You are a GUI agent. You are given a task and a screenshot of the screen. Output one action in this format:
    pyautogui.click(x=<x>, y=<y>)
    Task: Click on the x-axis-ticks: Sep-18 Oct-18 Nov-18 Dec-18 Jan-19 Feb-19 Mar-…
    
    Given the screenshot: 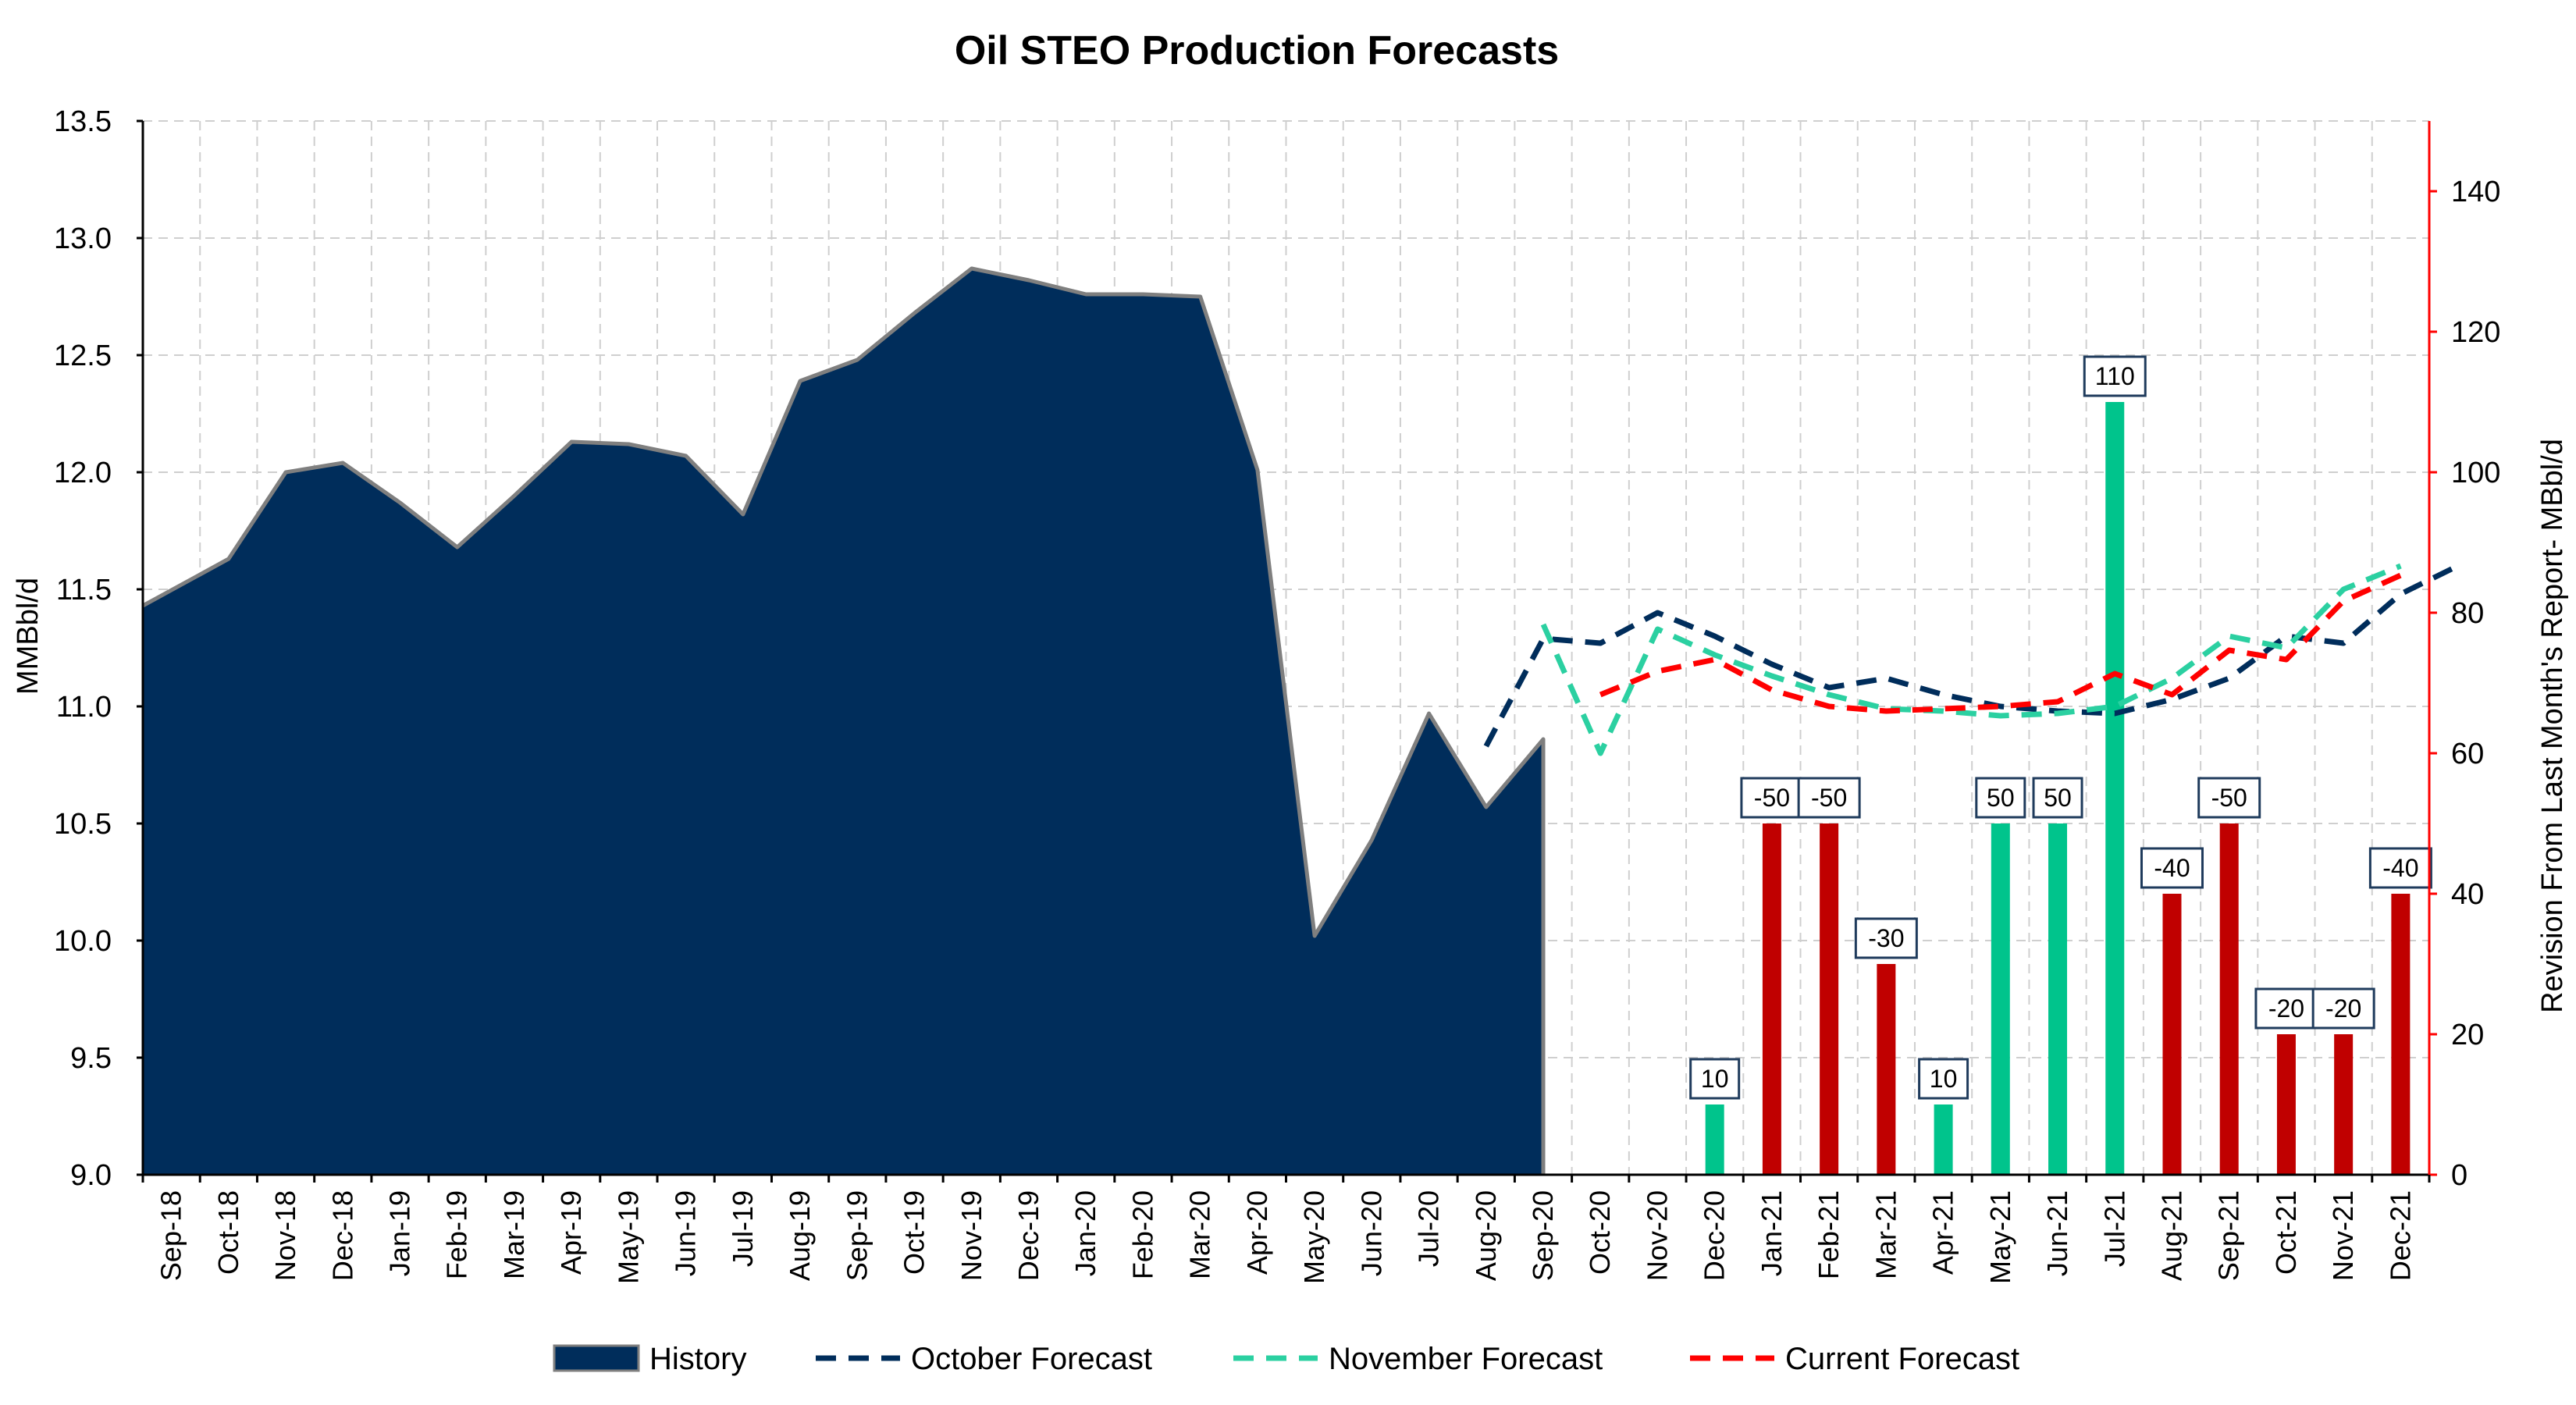 What is the action you would take?
    pyautogui.click(x=1286, y=1229)
    